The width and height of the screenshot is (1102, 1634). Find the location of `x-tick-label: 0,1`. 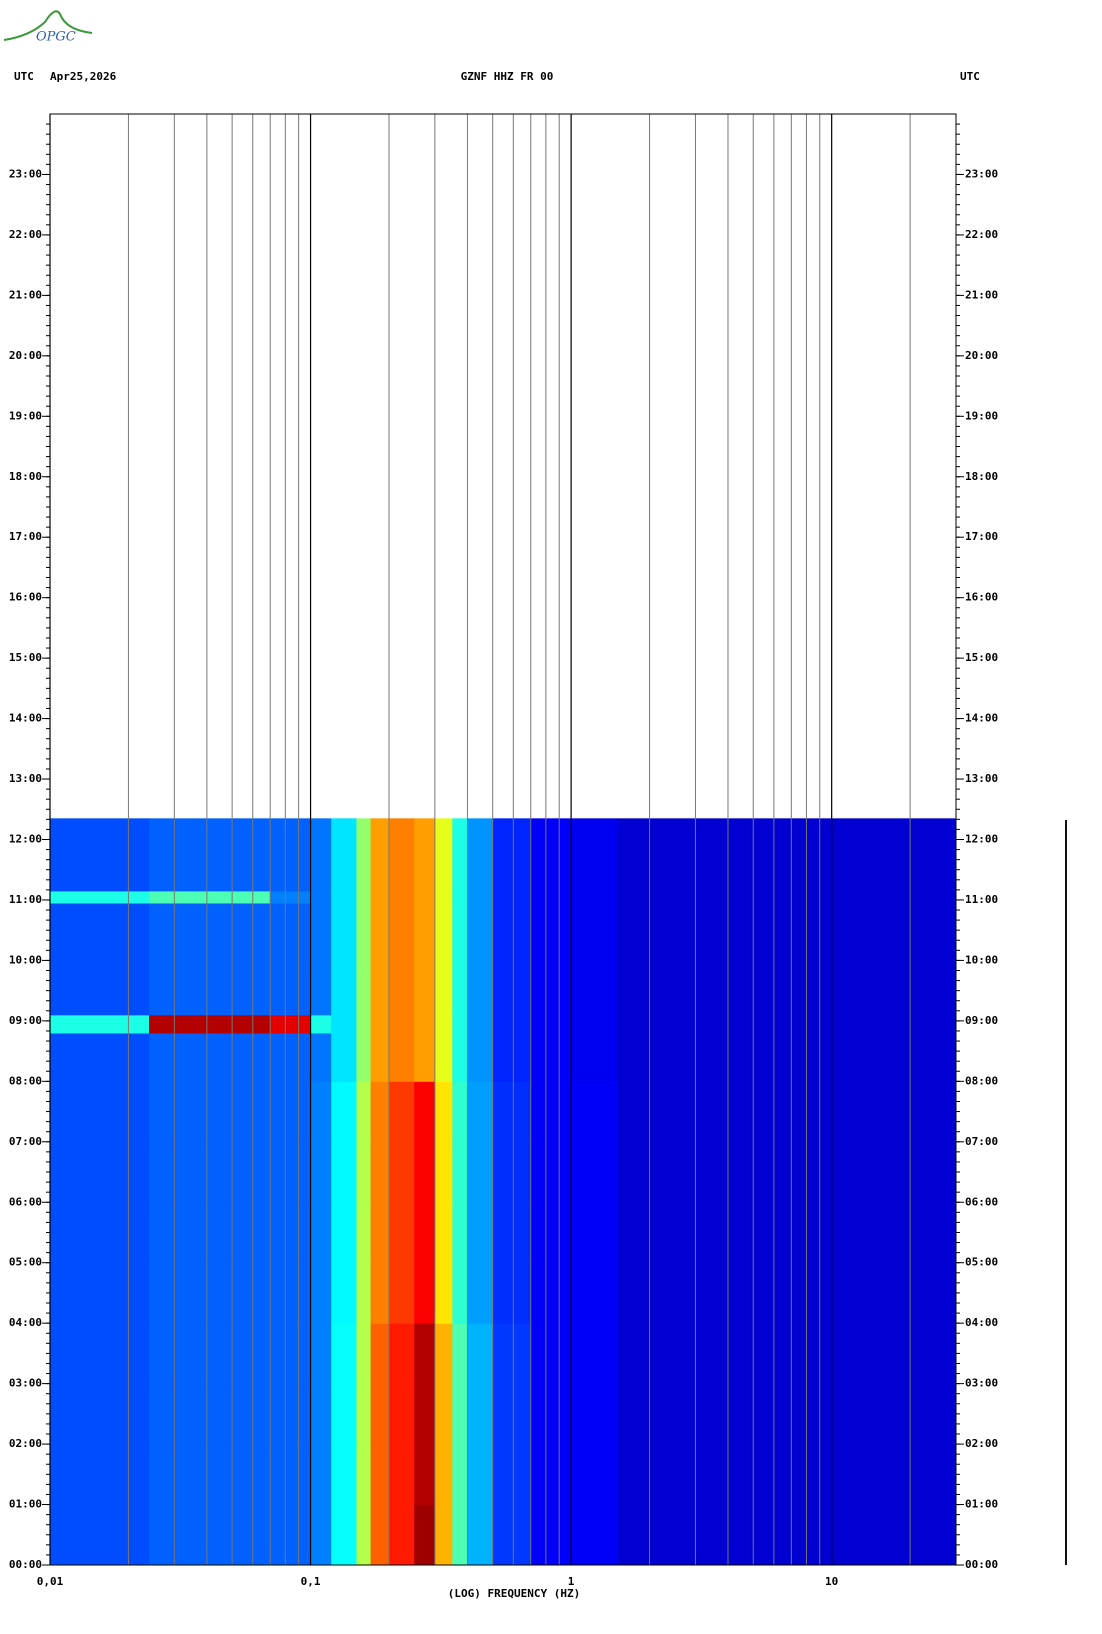

x-tick-label: 0,1 is located at coordinates (311, 1581).